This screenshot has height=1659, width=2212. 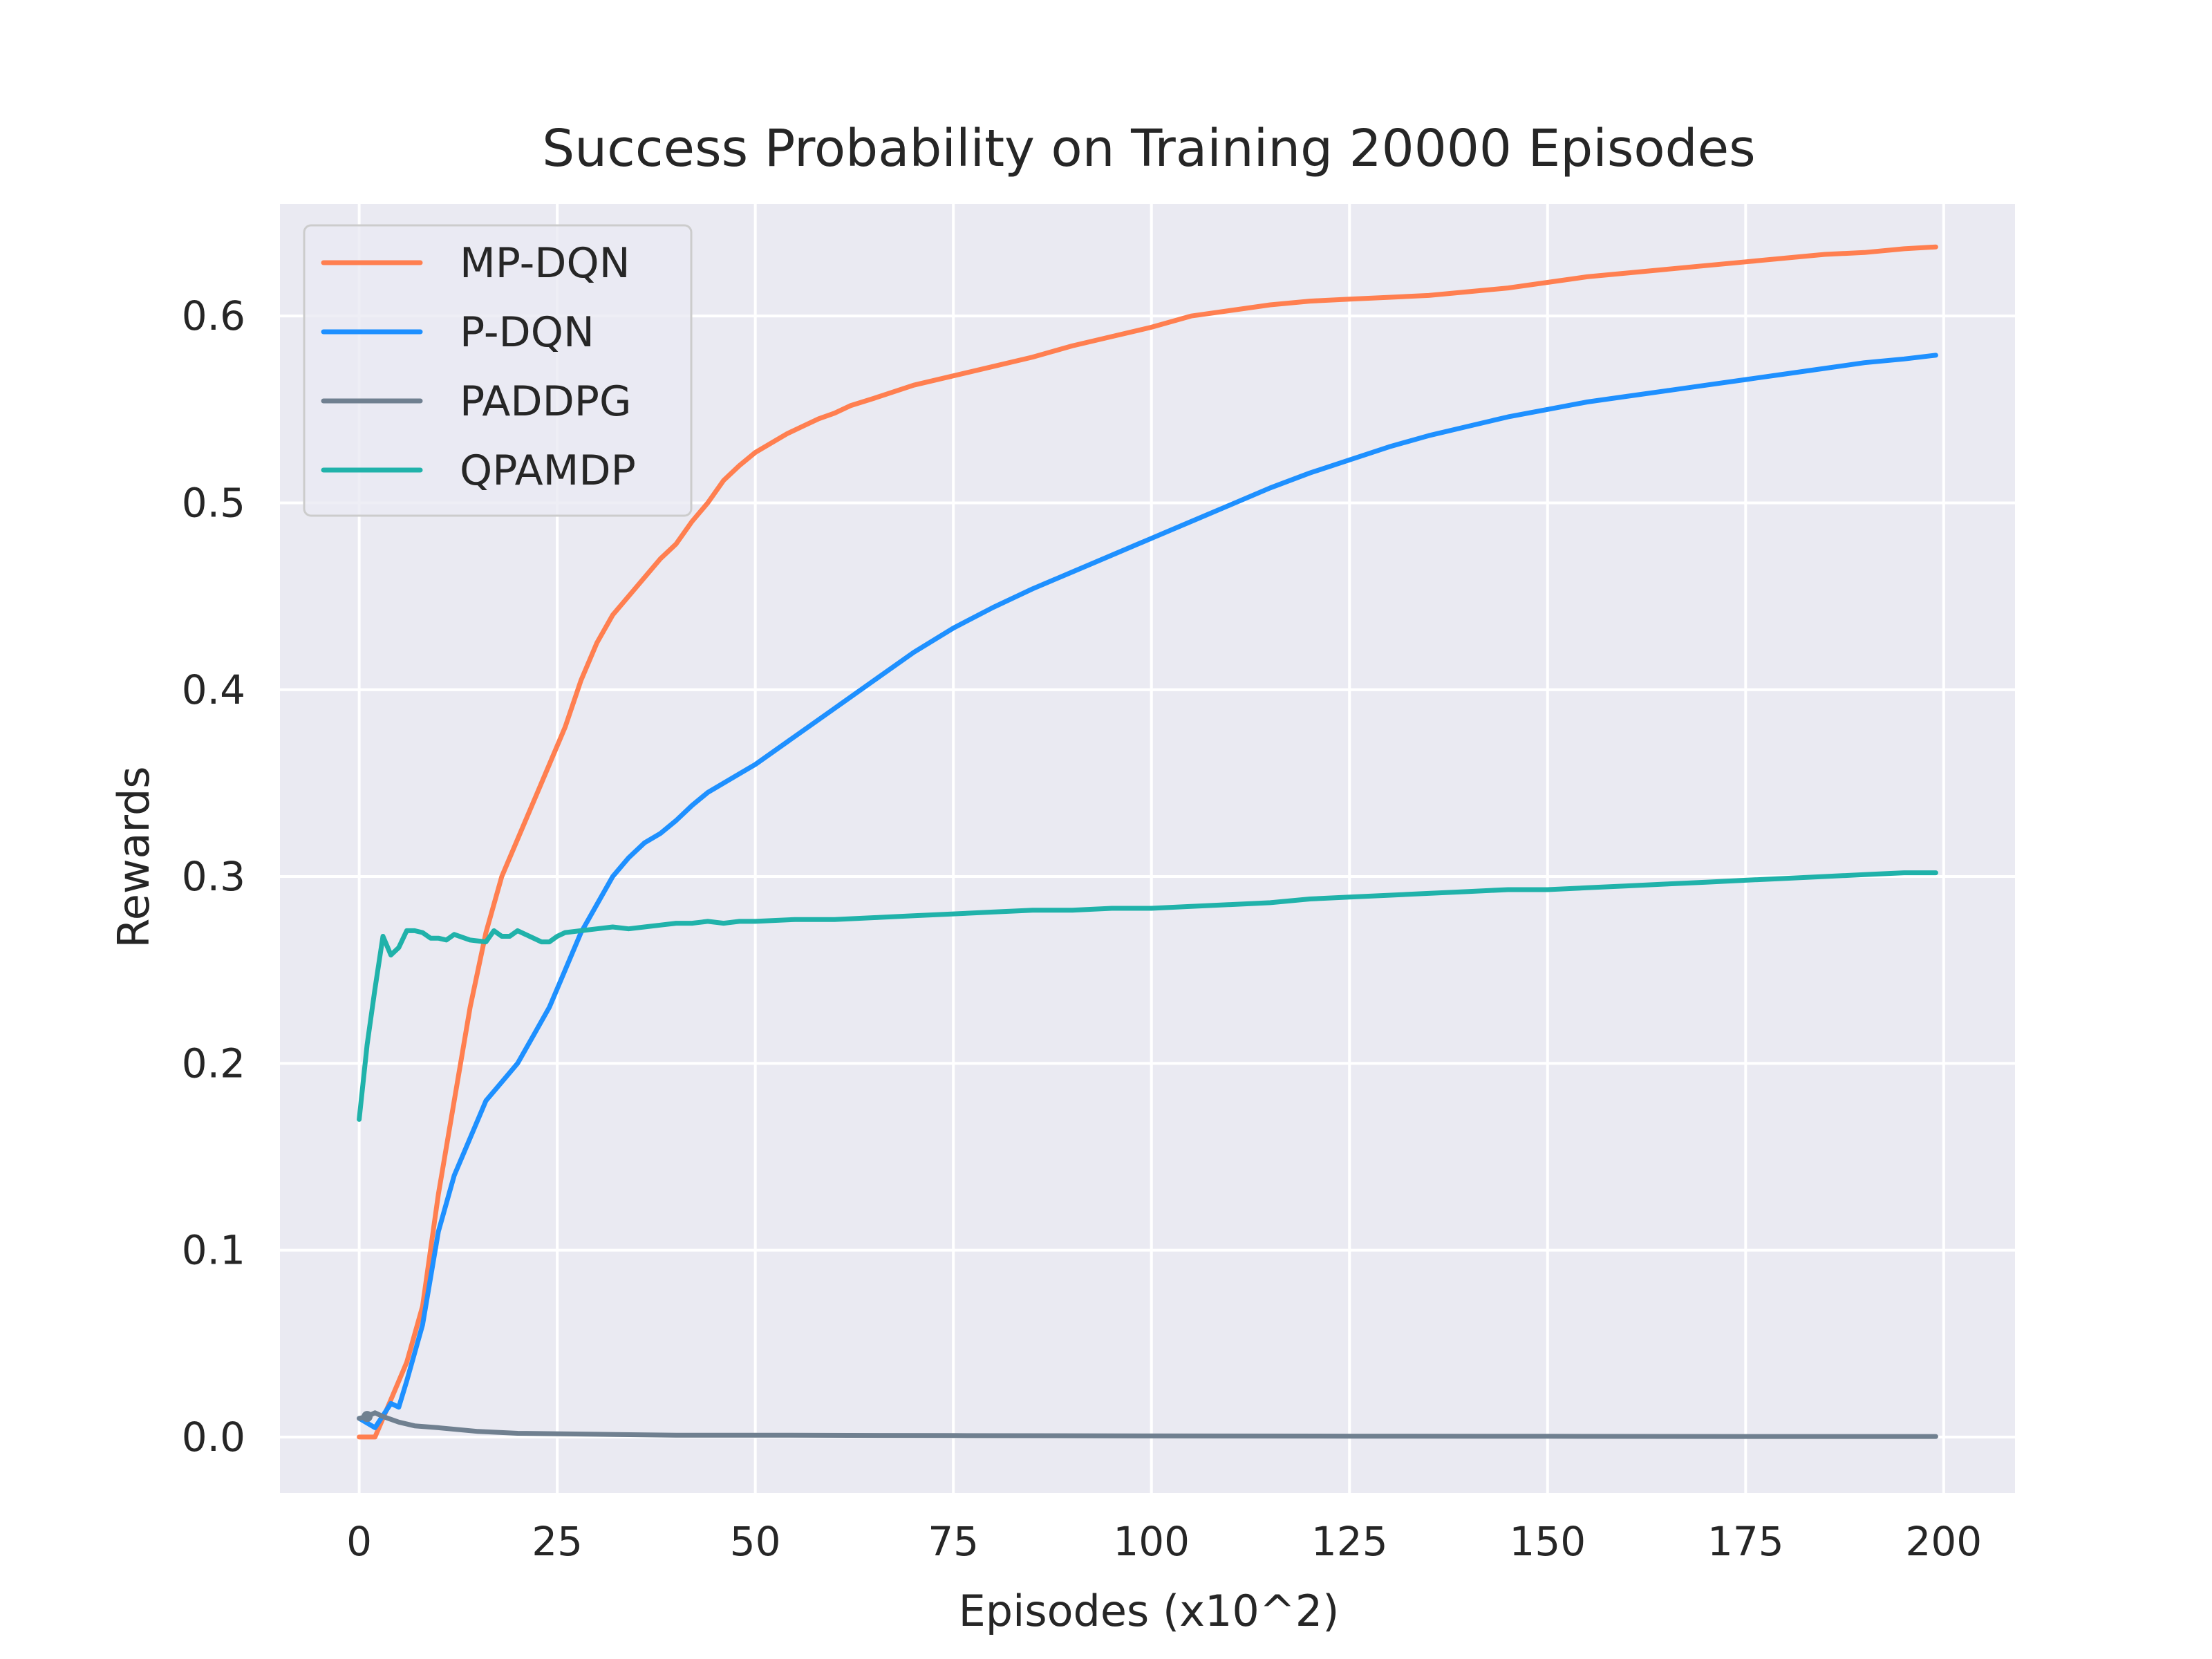 I want to click on y-tick-label: 0.3, so click(x=214, y=876).